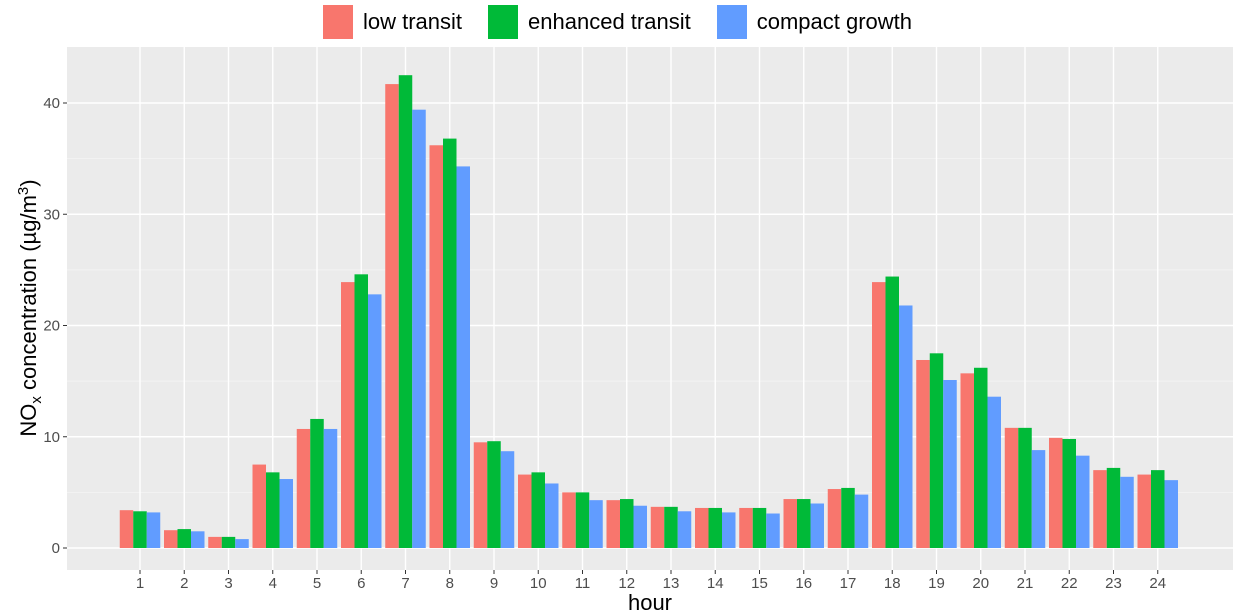 This screenshot has width=1235, height=615. I want to click on y-tick-label: 40, so click(51, 103).